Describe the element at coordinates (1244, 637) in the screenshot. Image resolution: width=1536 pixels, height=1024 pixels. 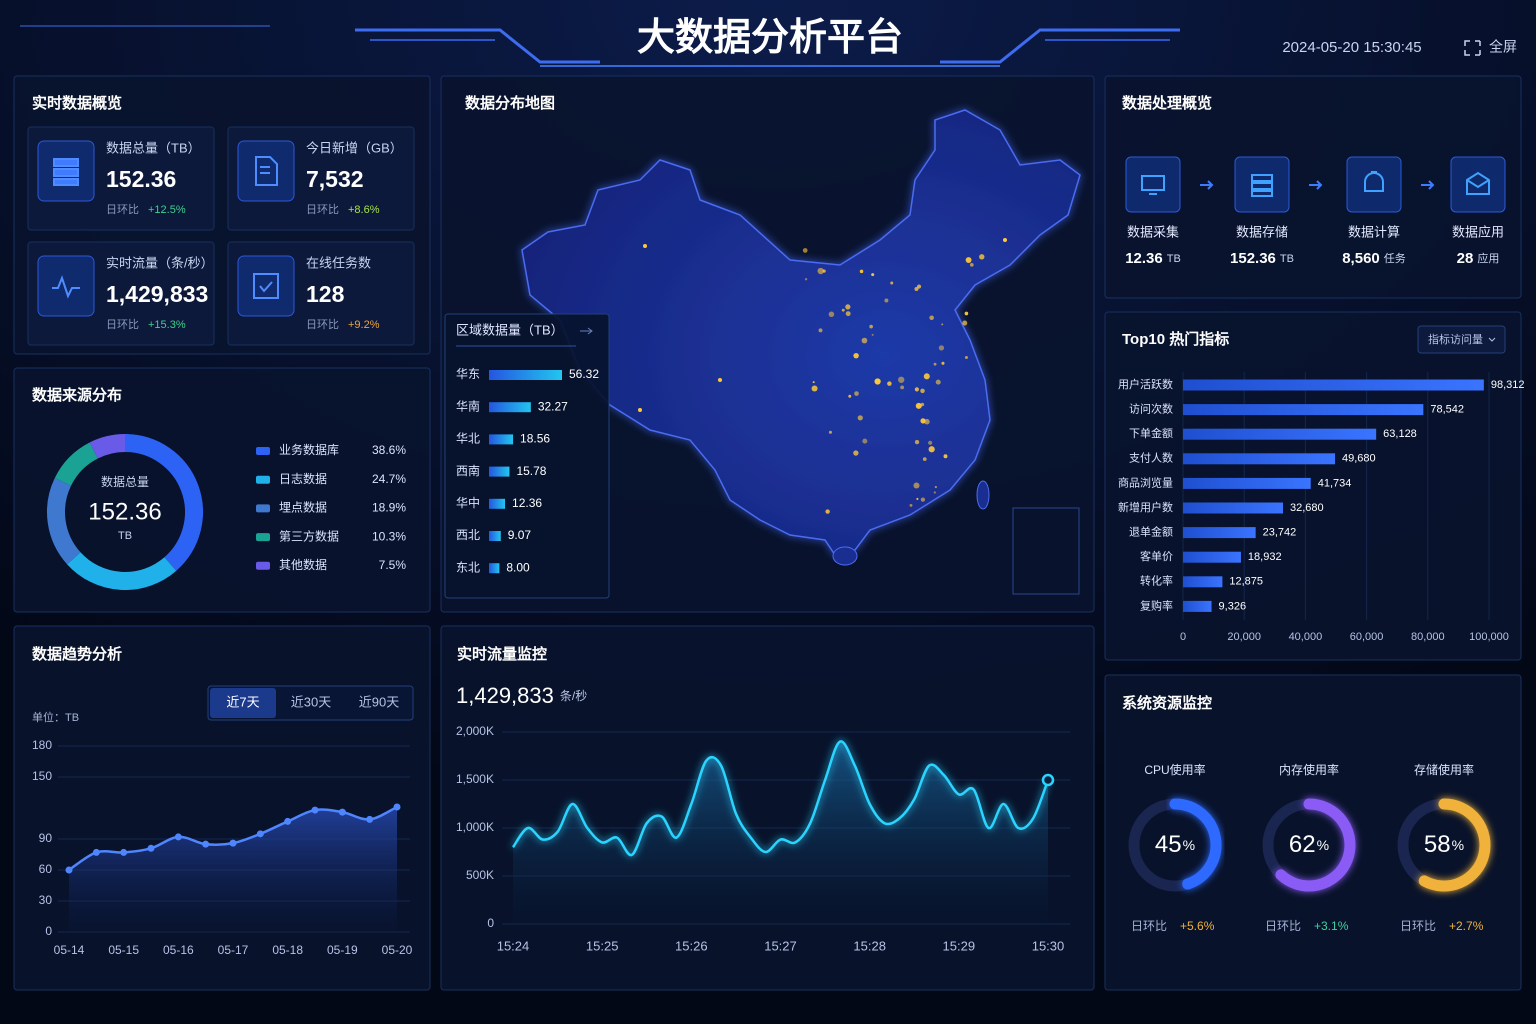
I see `x-tick-label: 20,000` at that location.